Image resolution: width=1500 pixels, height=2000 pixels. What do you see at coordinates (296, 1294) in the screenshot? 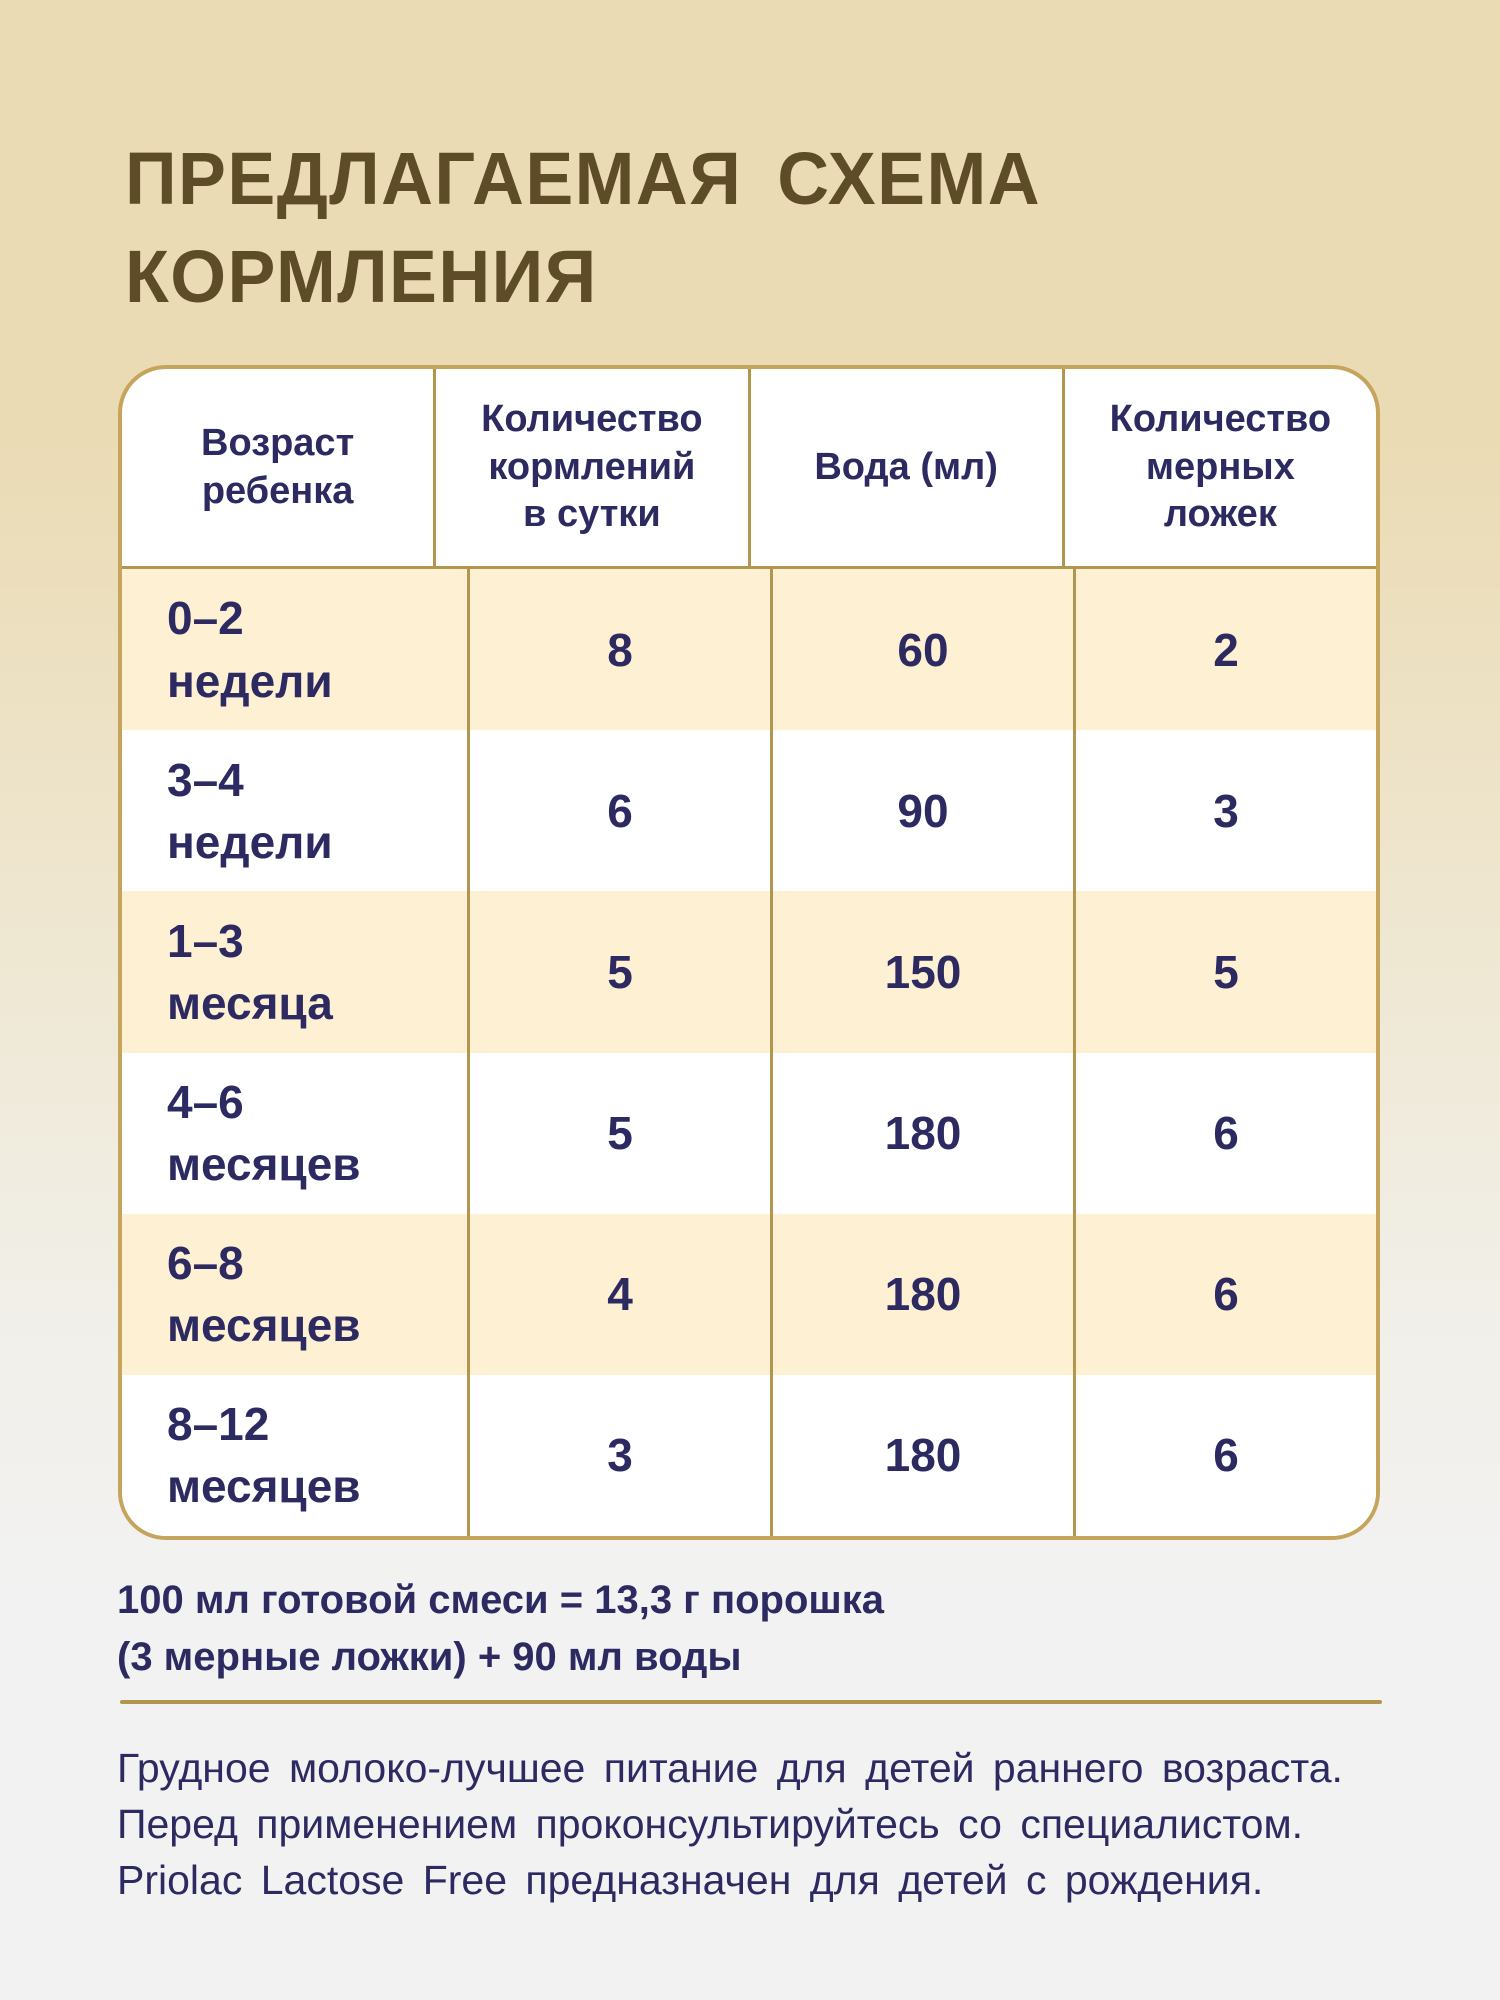
I see `age-cell: 6–8 месяцев` at bounding box center [296, 1294].